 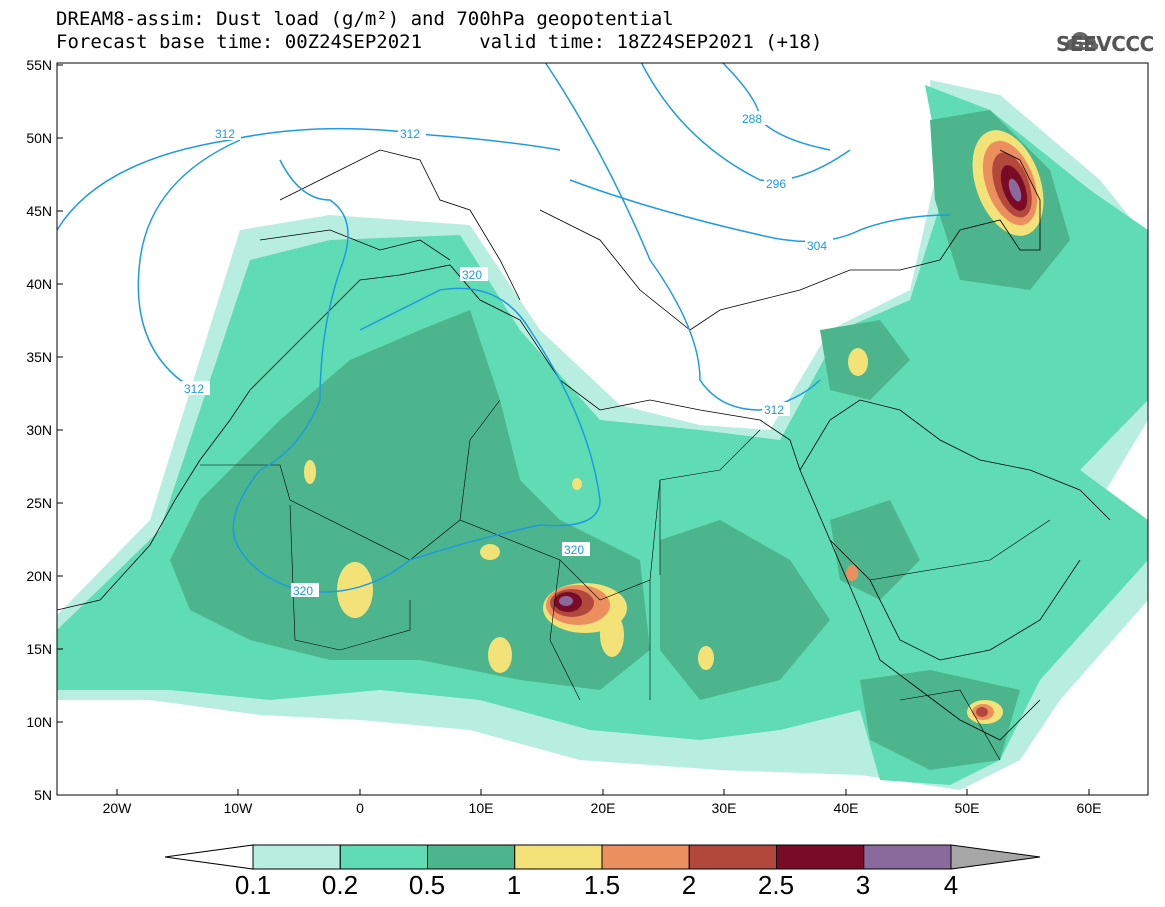 I want to click on colorbar-label: 1.5, so click(x=602, y=885).